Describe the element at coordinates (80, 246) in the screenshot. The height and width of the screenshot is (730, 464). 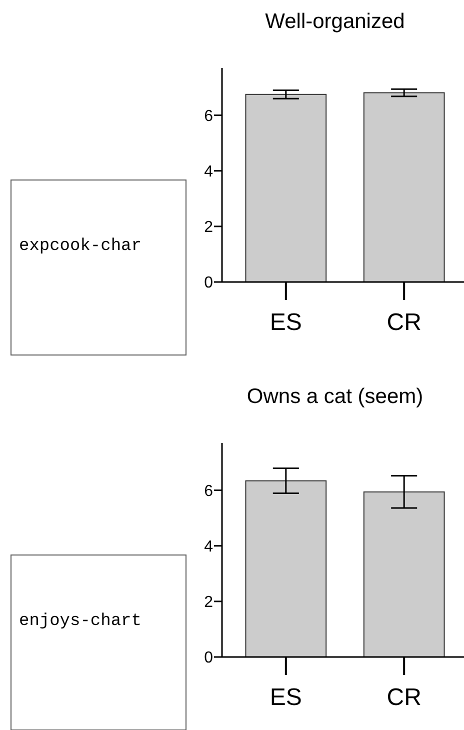
I see `text: expcook-char` at that location.